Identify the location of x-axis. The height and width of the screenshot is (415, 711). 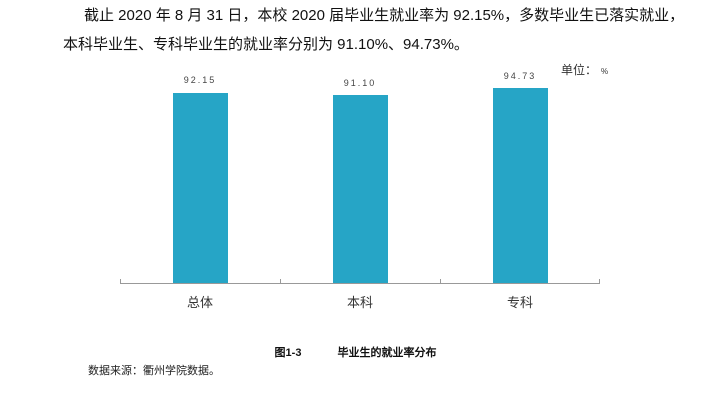
(360, 283).